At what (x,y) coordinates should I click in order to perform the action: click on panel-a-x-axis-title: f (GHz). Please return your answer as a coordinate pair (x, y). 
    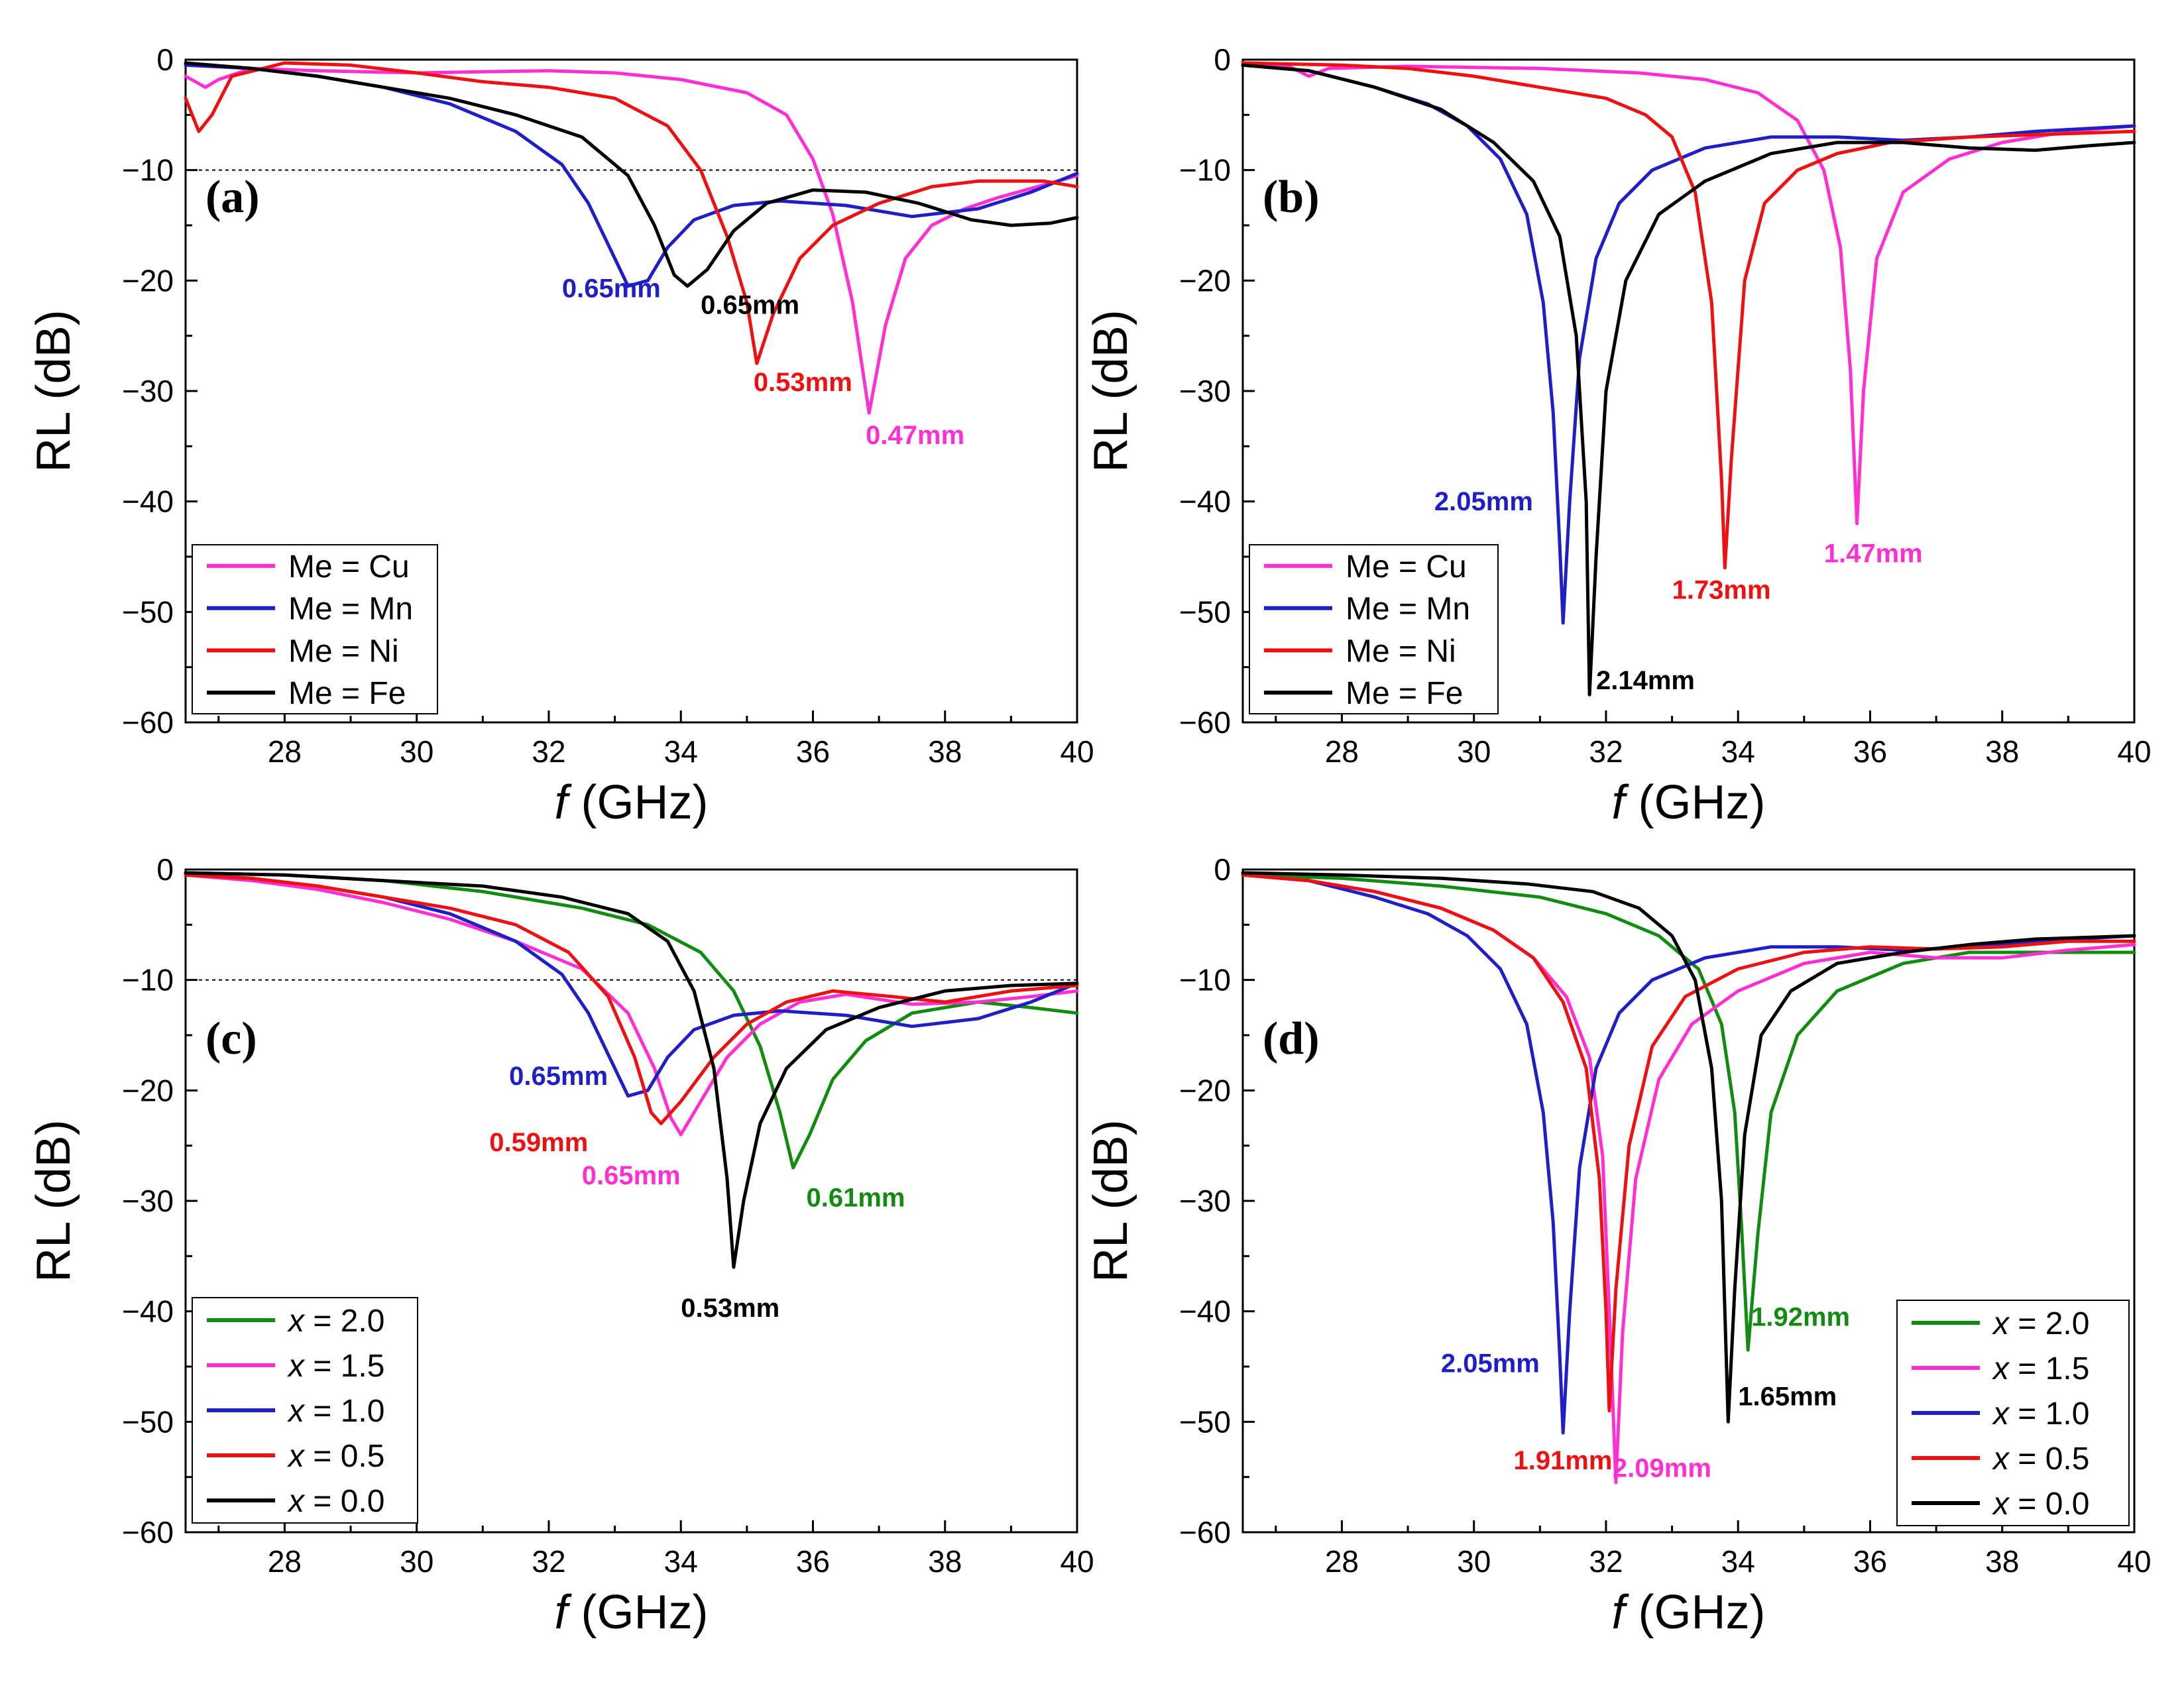
    Looking at the image, I should click on (632, 802).